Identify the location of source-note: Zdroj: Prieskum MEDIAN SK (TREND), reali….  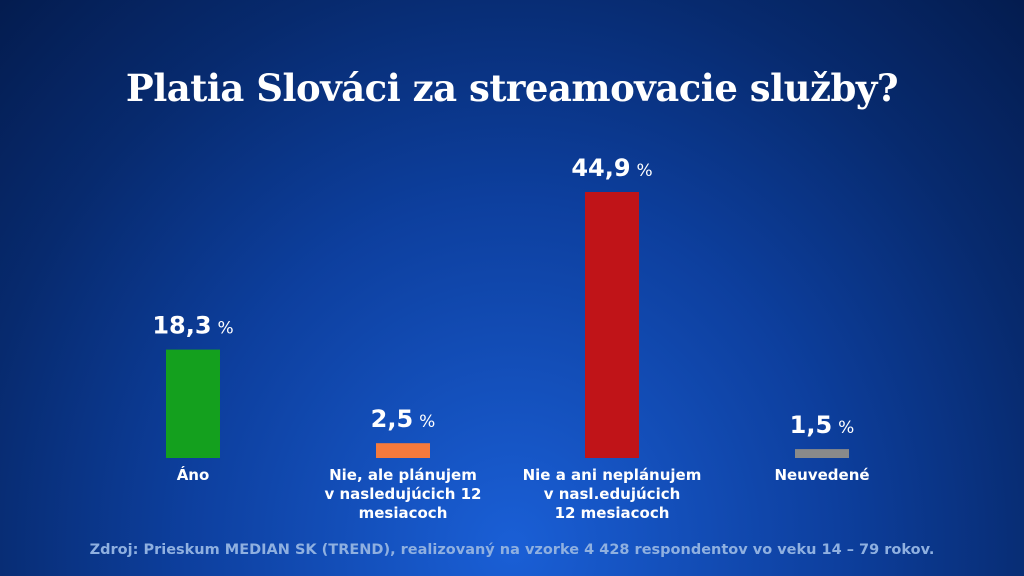
(512, 550).